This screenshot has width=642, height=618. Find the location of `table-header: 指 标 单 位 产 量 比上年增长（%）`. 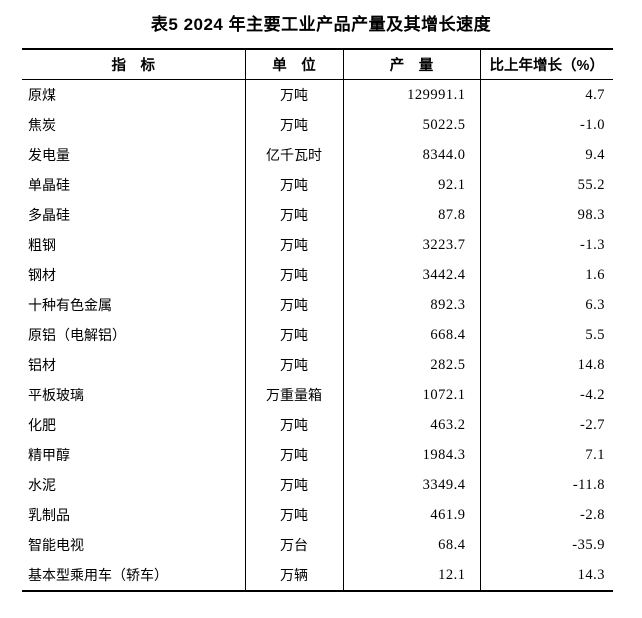

table-header: 指 标 单 位 产 量 比上年增长（%） is located at coordinates (317, 64).